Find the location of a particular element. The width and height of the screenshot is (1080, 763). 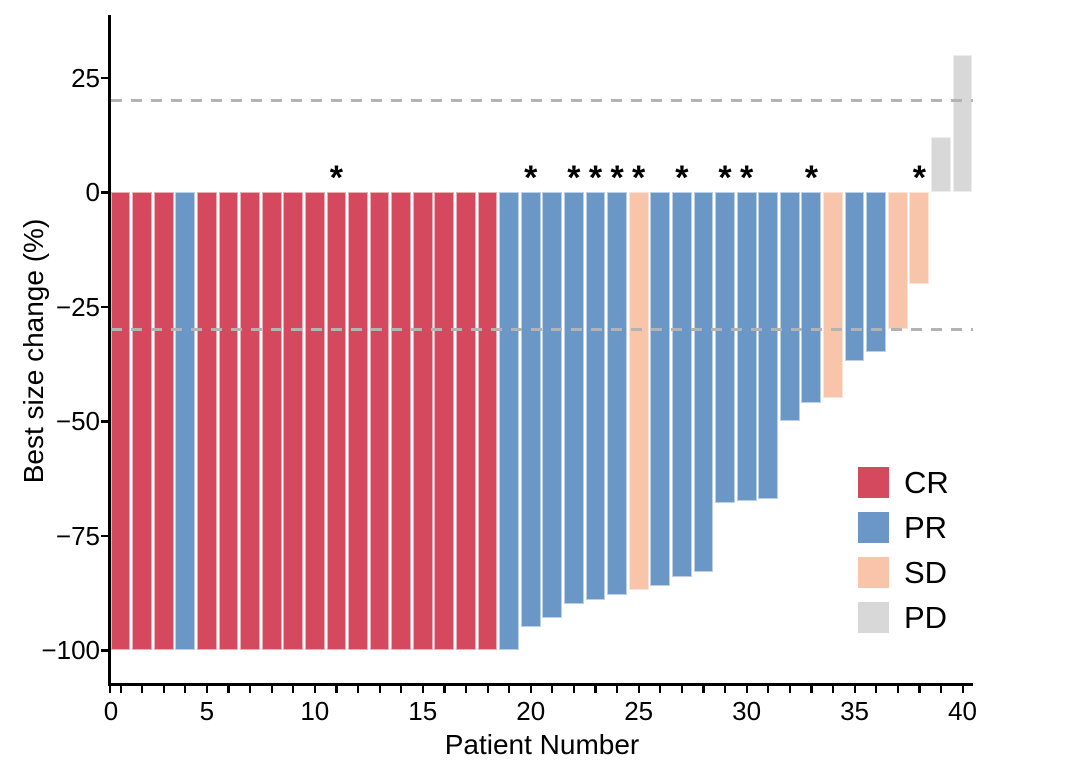

y-tick-−50 is located at coordinates (104, 421).